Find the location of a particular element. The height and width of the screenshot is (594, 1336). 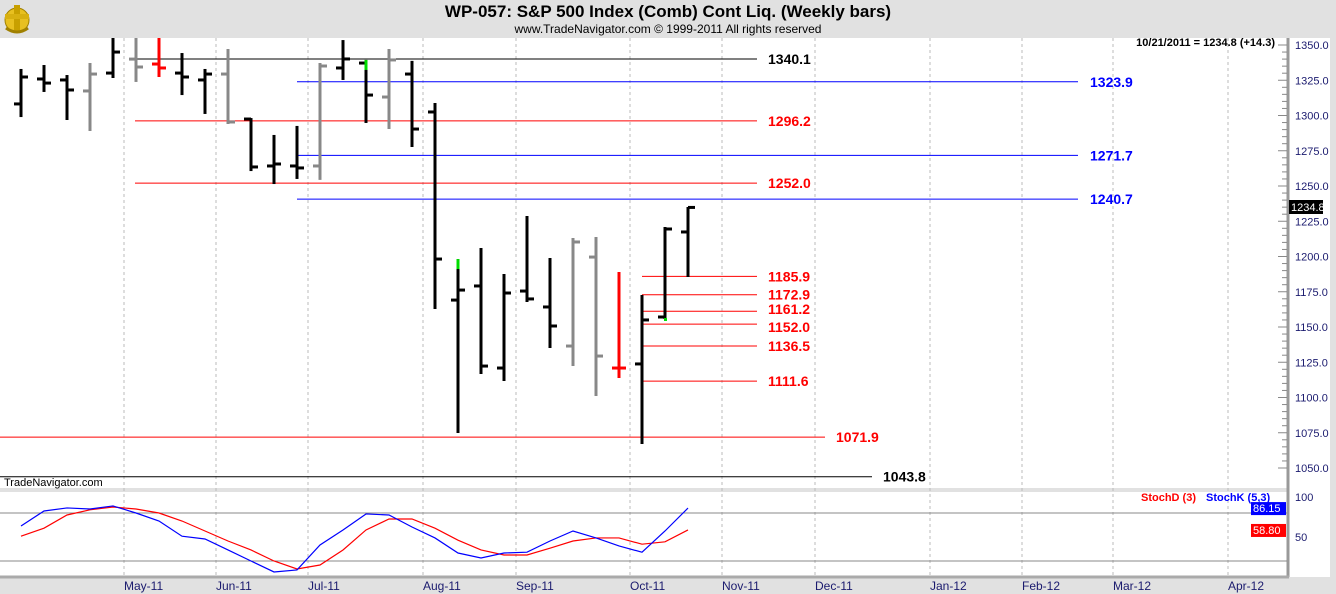

x-tick-label: Feb-12 is located at coordinates (1041, 586).